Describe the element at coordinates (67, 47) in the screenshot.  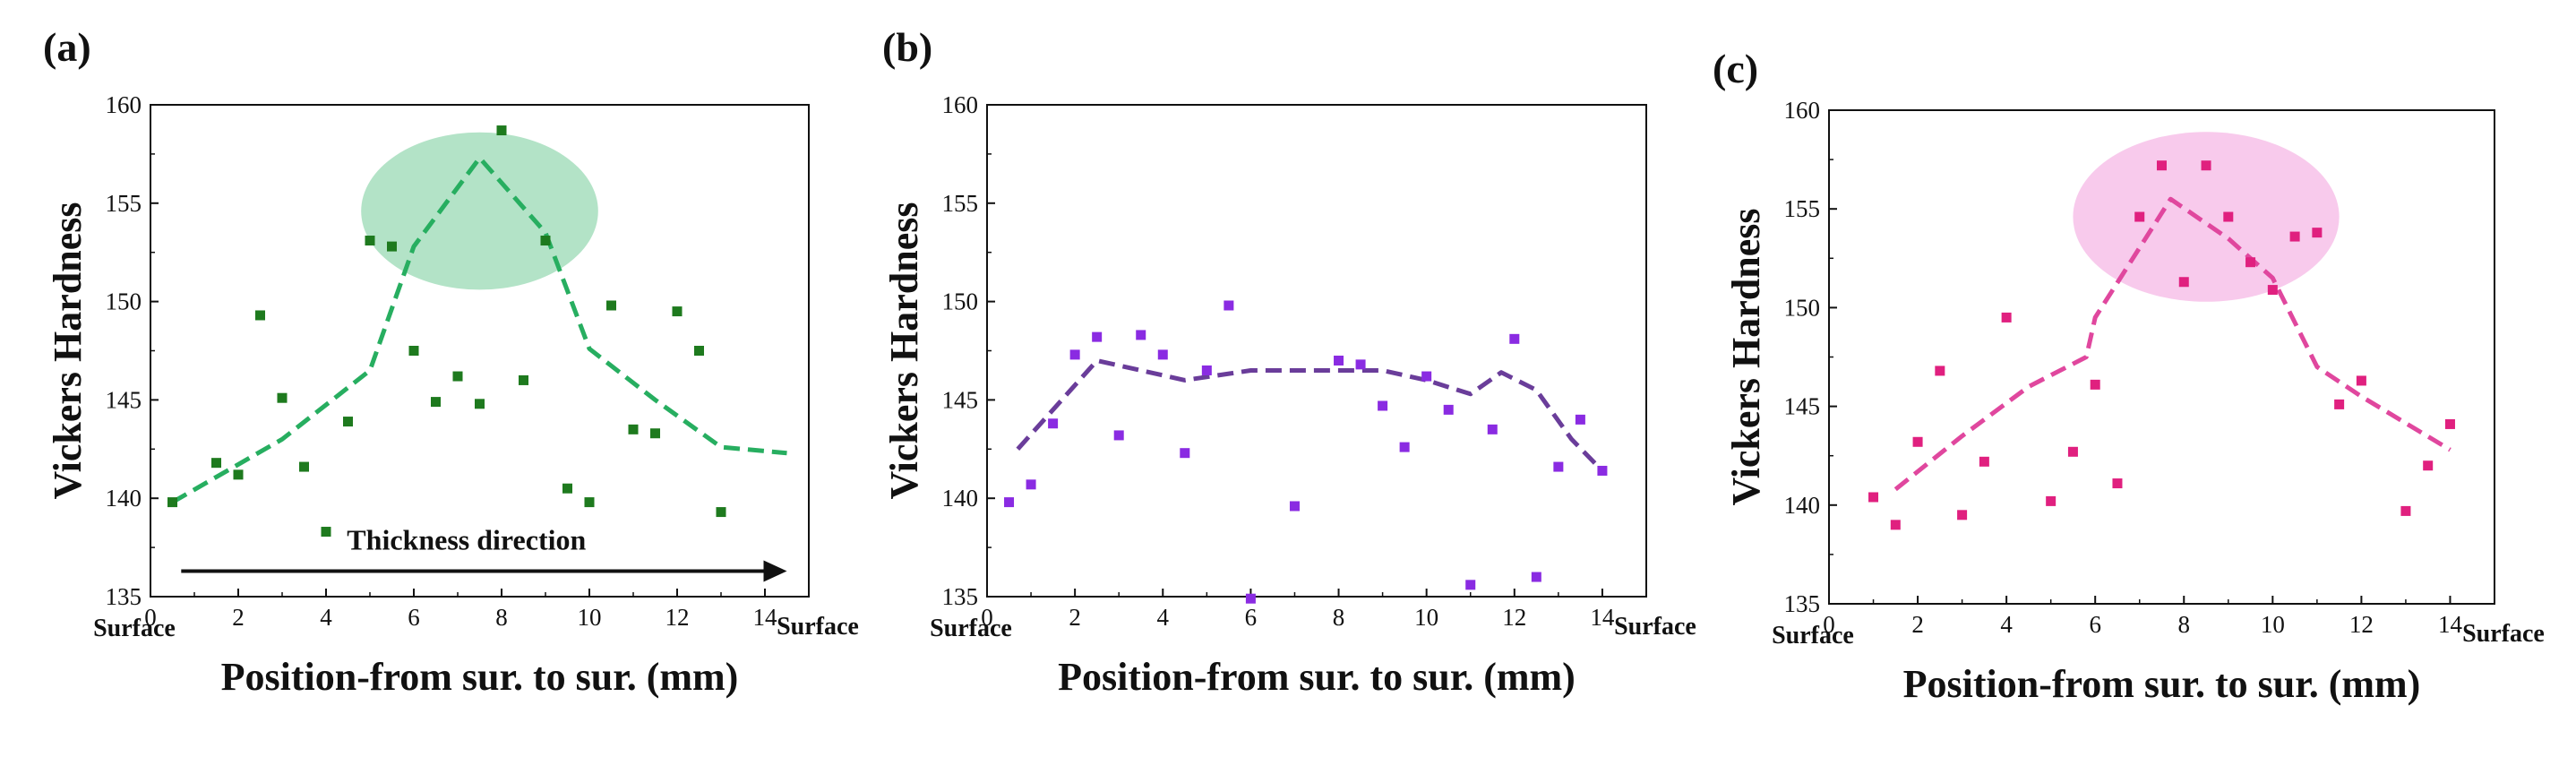
I see `panel-a-label: (a)` at that location.